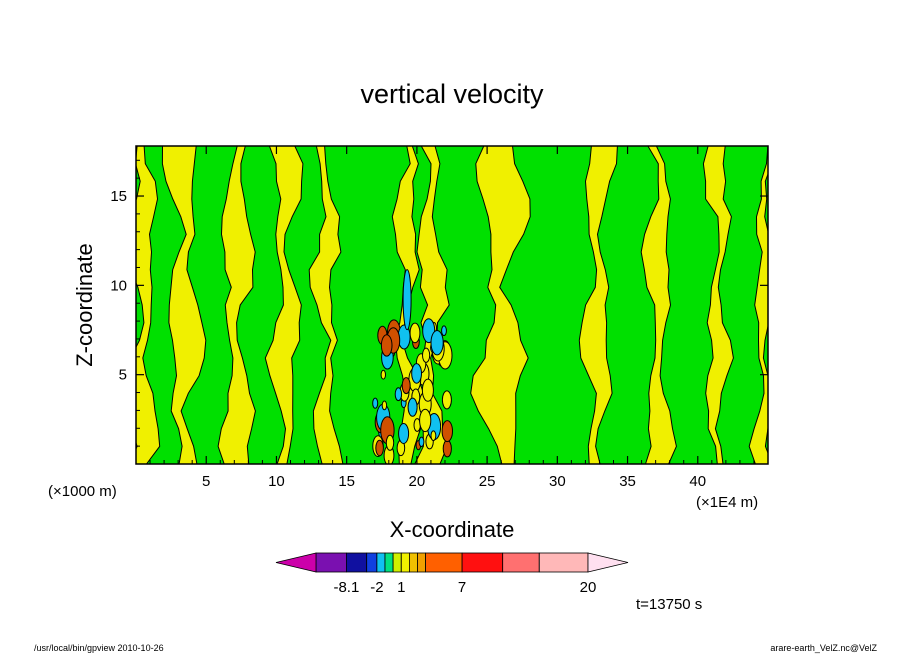  Describe the element at coordinates (727, 502) in the screenshot. I see `x-unit-note: (×1E4 m)` at that location.